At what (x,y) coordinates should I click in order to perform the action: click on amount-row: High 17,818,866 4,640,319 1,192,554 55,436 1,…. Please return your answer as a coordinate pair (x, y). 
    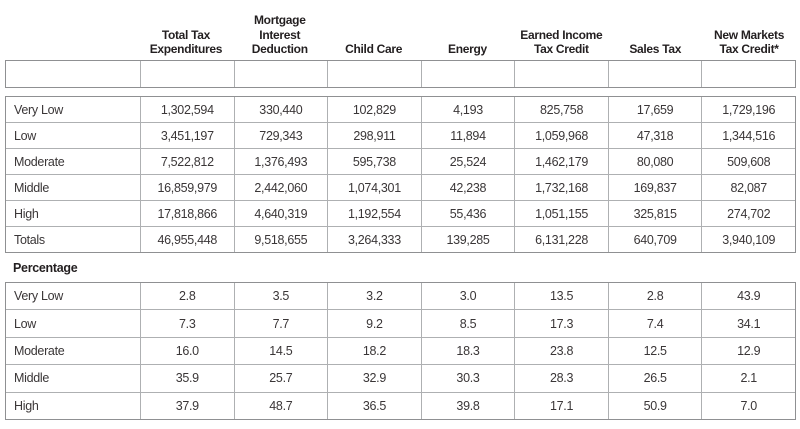
    Looking at the image, I should click on (400, 213).